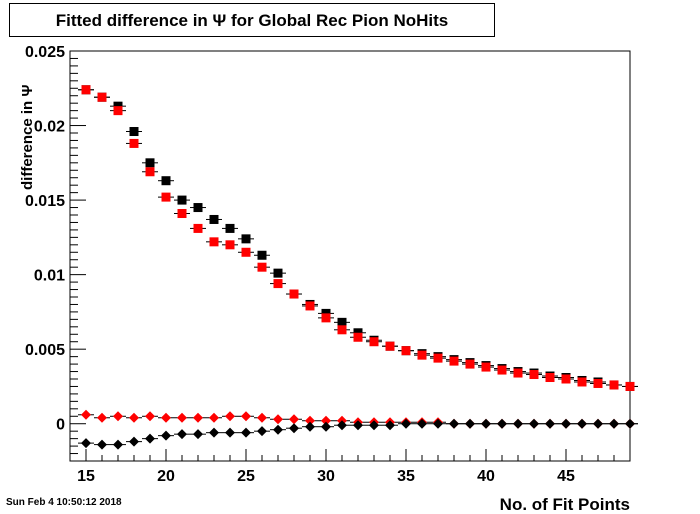  Describe the element at coordinates (45, 52) in the screenshot. I see `y-tick-label: 0.025` at that location.